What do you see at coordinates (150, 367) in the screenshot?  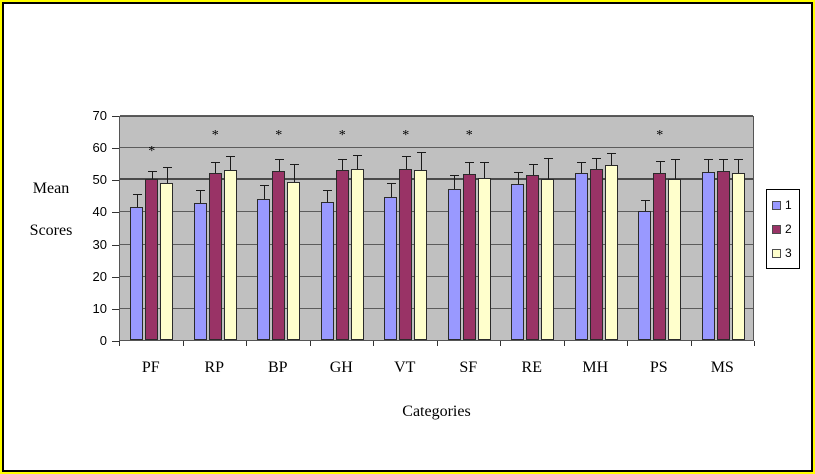 I see `category-label-PF: PF` at bounding box center [150, 367].